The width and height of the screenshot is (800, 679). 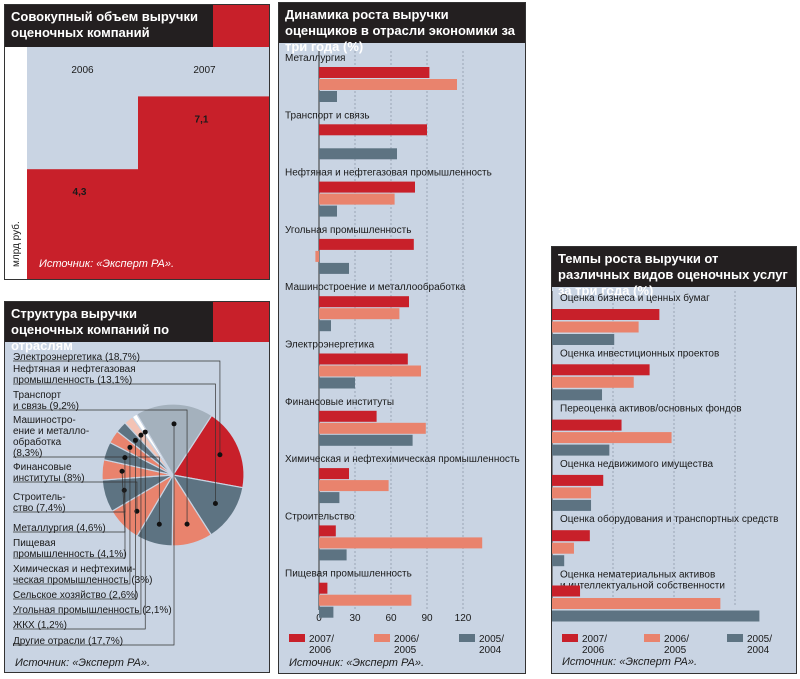 I want to click on pie-label-12: Другие отрасли (17,7%), so click(x=68, y=641).